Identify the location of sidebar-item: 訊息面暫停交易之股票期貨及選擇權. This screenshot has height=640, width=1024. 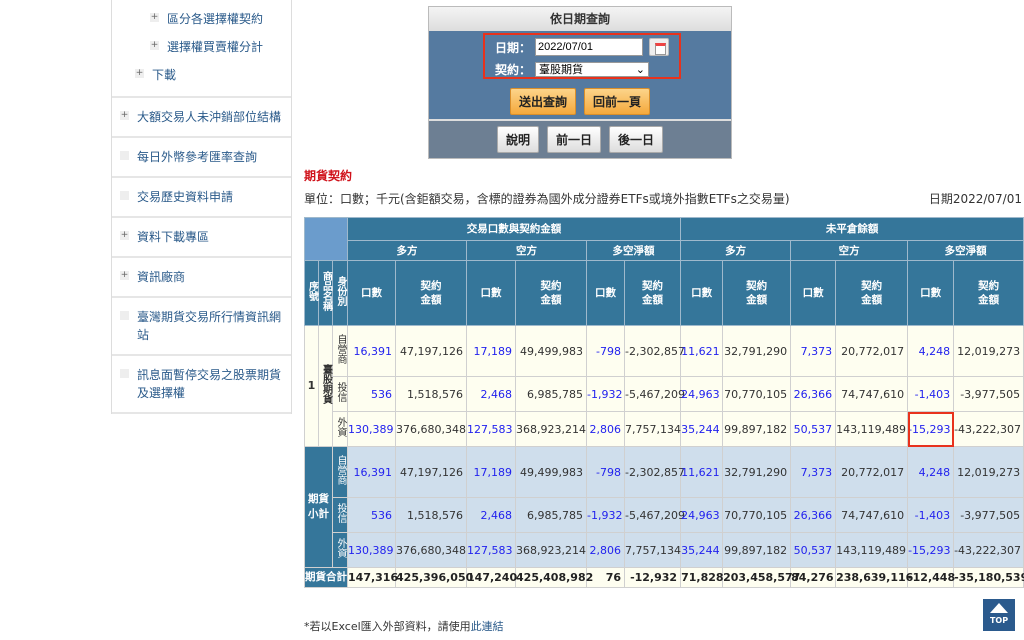
(201, 385).